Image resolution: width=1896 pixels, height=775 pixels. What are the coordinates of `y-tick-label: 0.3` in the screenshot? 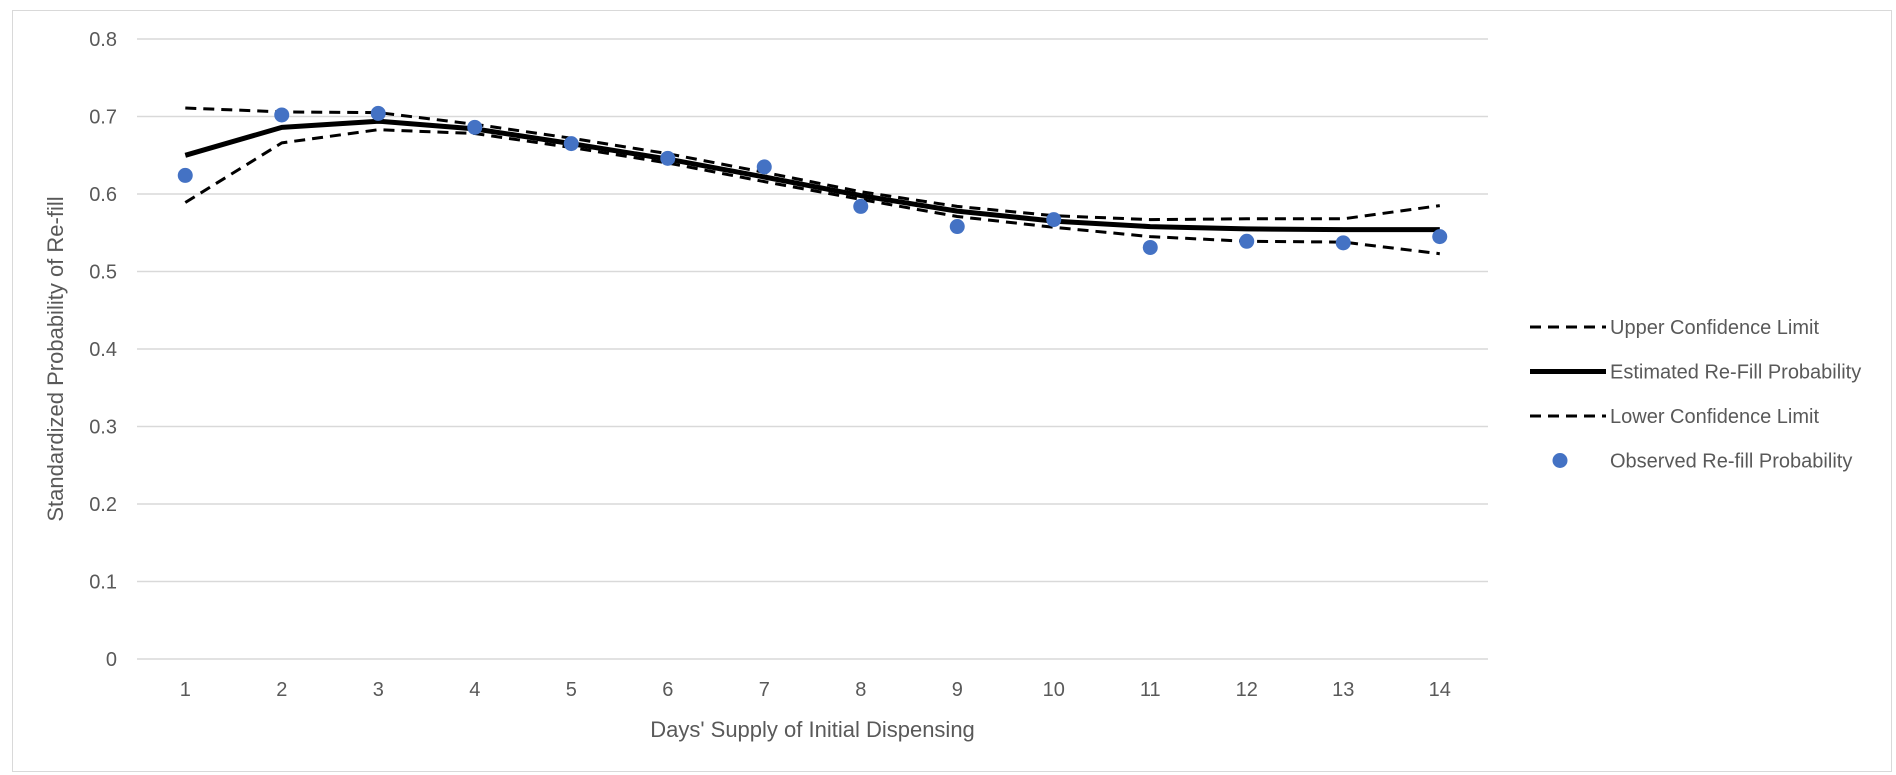 It's located at (103, 428).